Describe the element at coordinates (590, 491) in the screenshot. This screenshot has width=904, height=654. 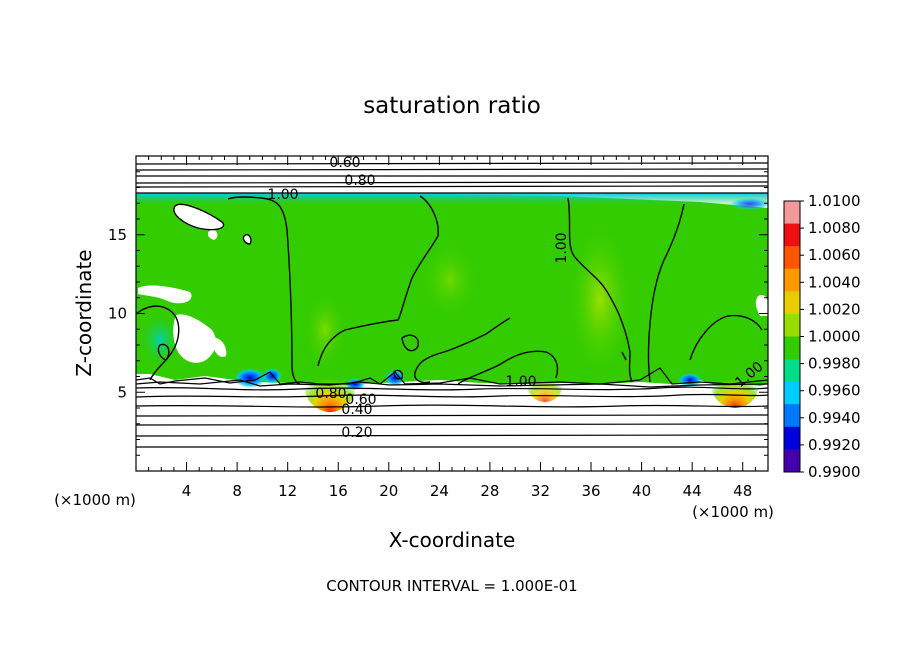
I see `x-tick-label: 36` at that location.